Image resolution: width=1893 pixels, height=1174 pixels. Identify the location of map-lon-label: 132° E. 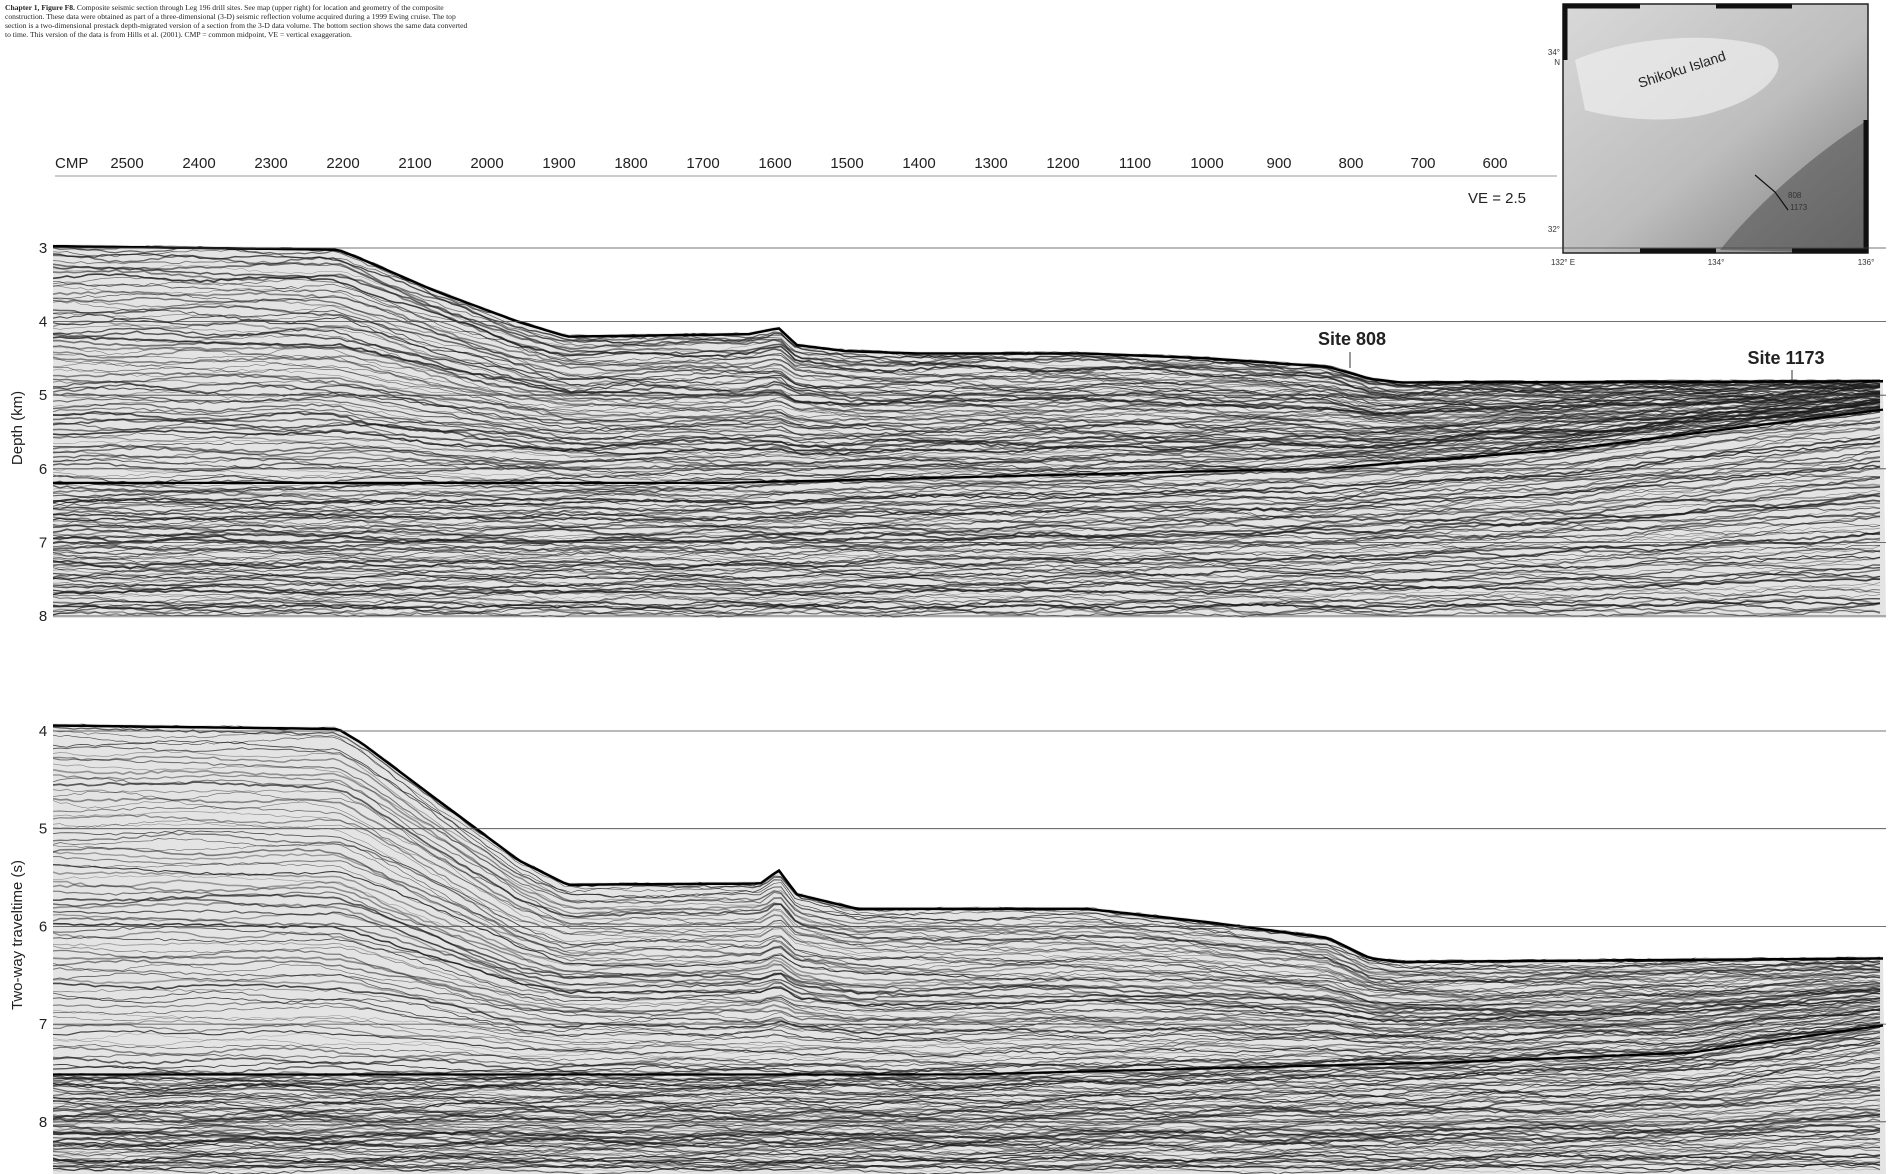
(1563, 262).